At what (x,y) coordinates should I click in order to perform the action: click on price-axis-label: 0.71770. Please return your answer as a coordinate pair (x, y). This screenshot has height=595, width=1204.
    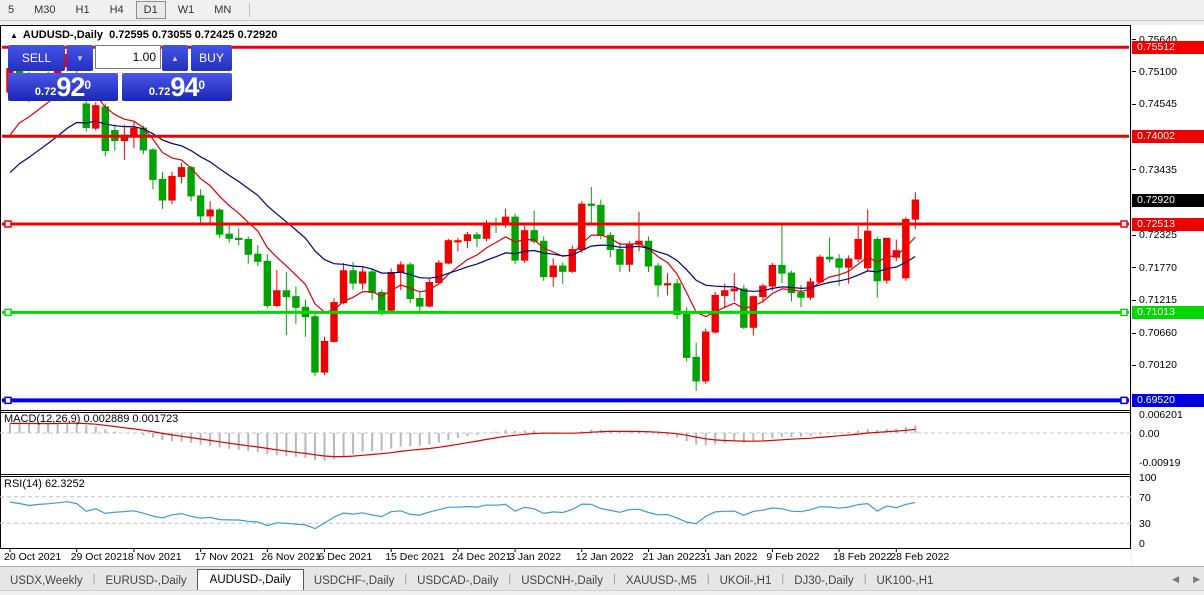
    Looking at the image, I should click on (1158, 267).